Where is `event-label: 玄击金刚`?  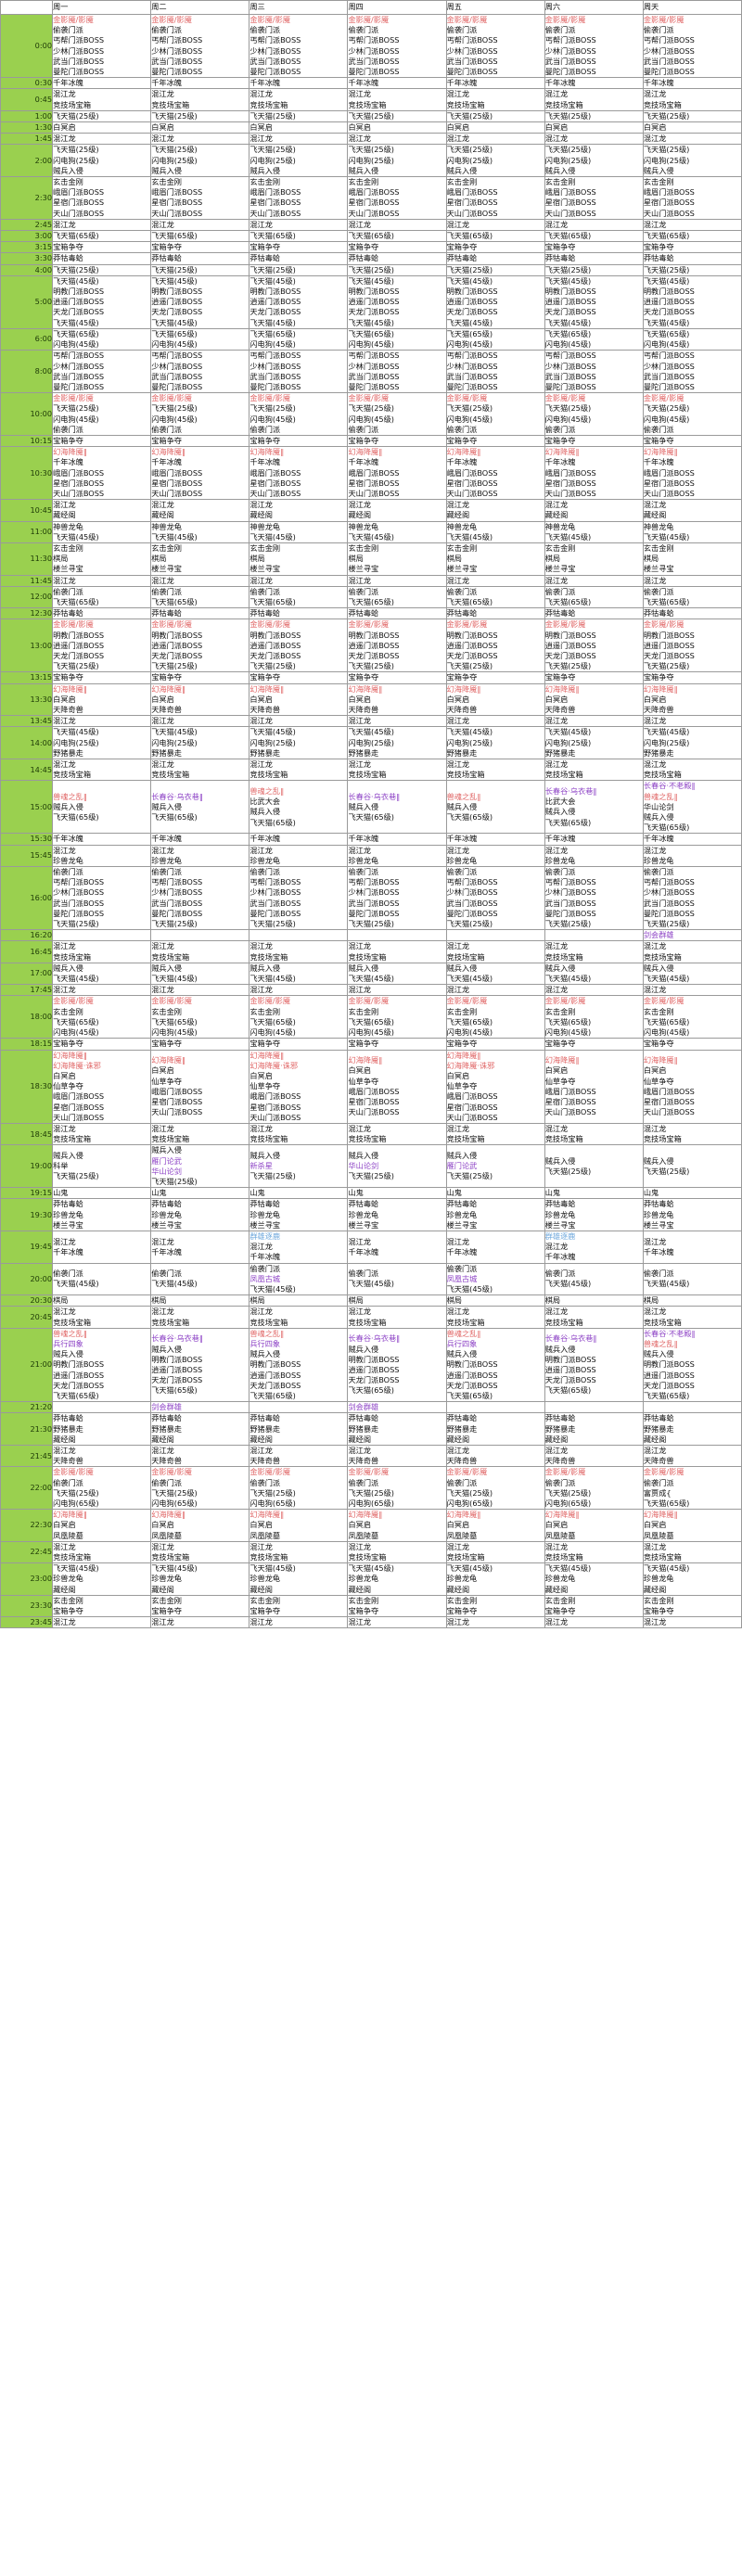 event-label: 玄击金刚 is located at coordinates (462, 1011).